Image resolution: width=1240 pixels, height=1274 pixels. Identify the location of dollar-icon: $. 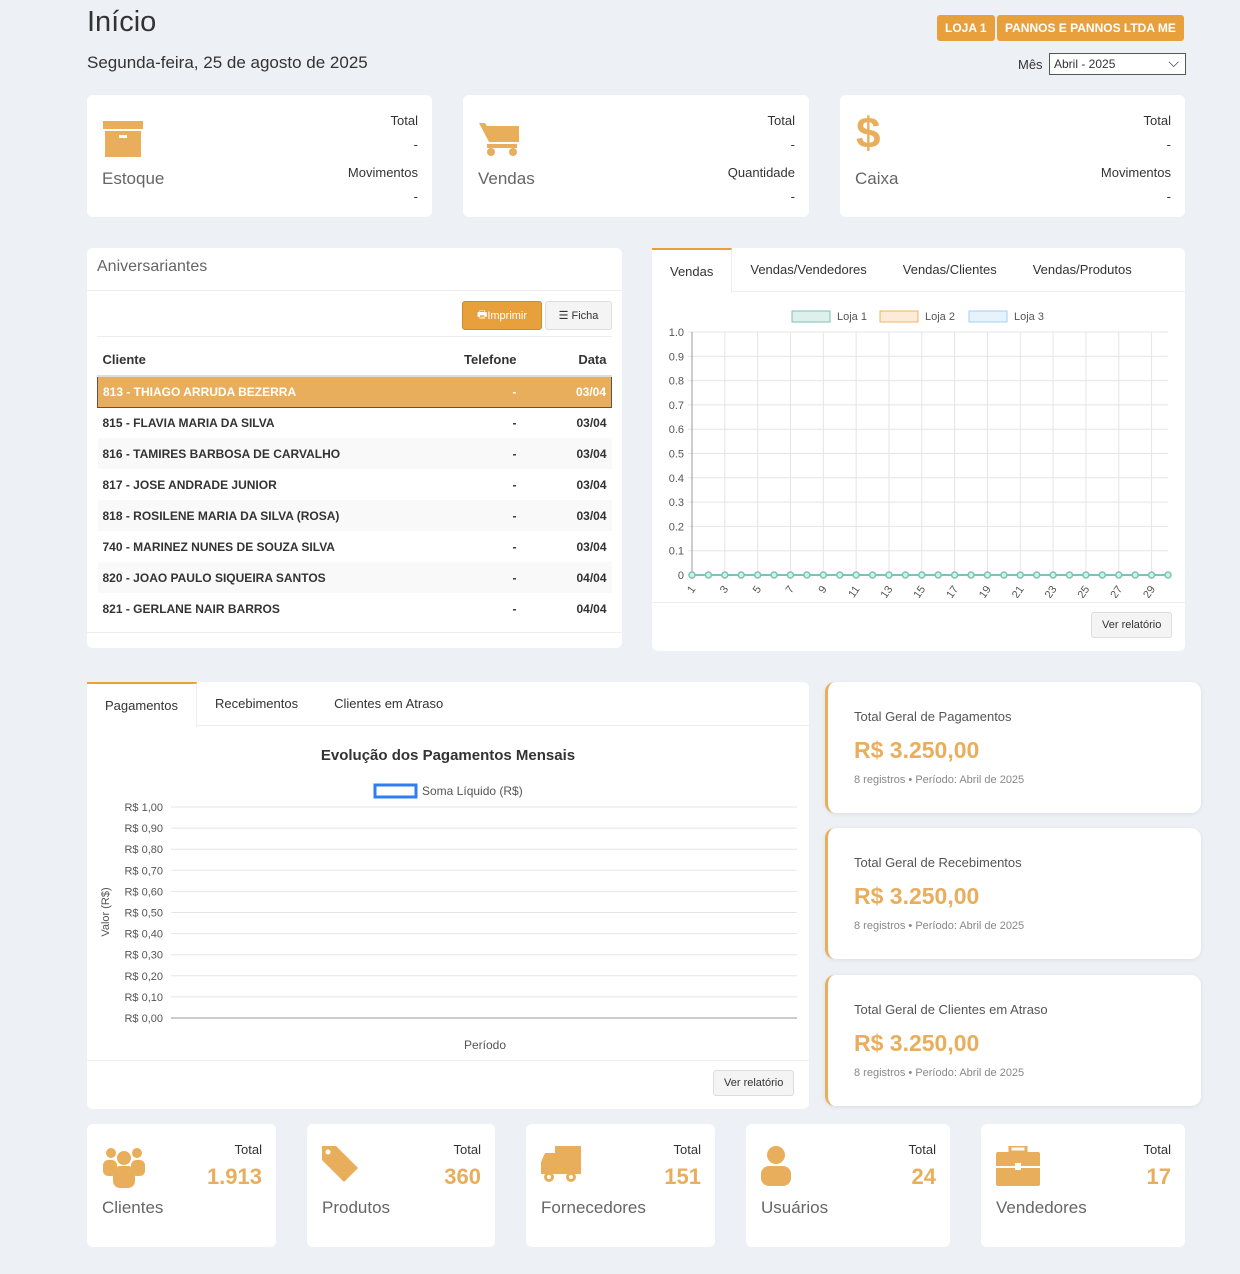
(868, 133).